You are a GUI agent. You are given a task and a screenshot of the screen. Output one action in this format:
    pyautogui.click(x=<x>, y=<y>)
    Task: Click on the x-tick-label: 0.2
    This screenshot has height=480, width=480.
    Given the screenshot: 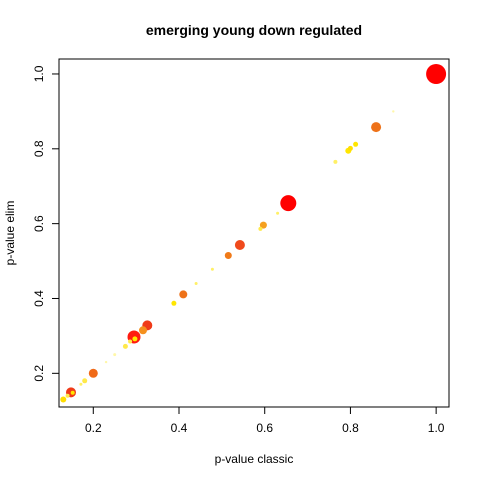 What is the action you would take?
    pyautogui.click(x=93, y=428)
    